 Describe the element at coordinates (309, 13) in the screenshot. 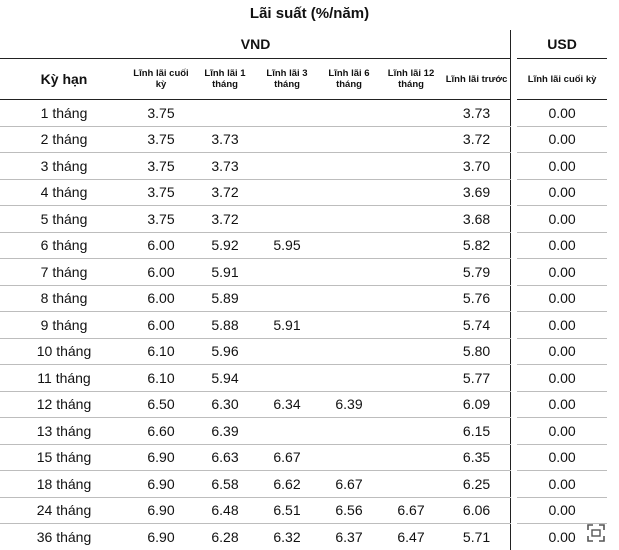

I see `table-title: Lãi suất (%/năm)` at that location.